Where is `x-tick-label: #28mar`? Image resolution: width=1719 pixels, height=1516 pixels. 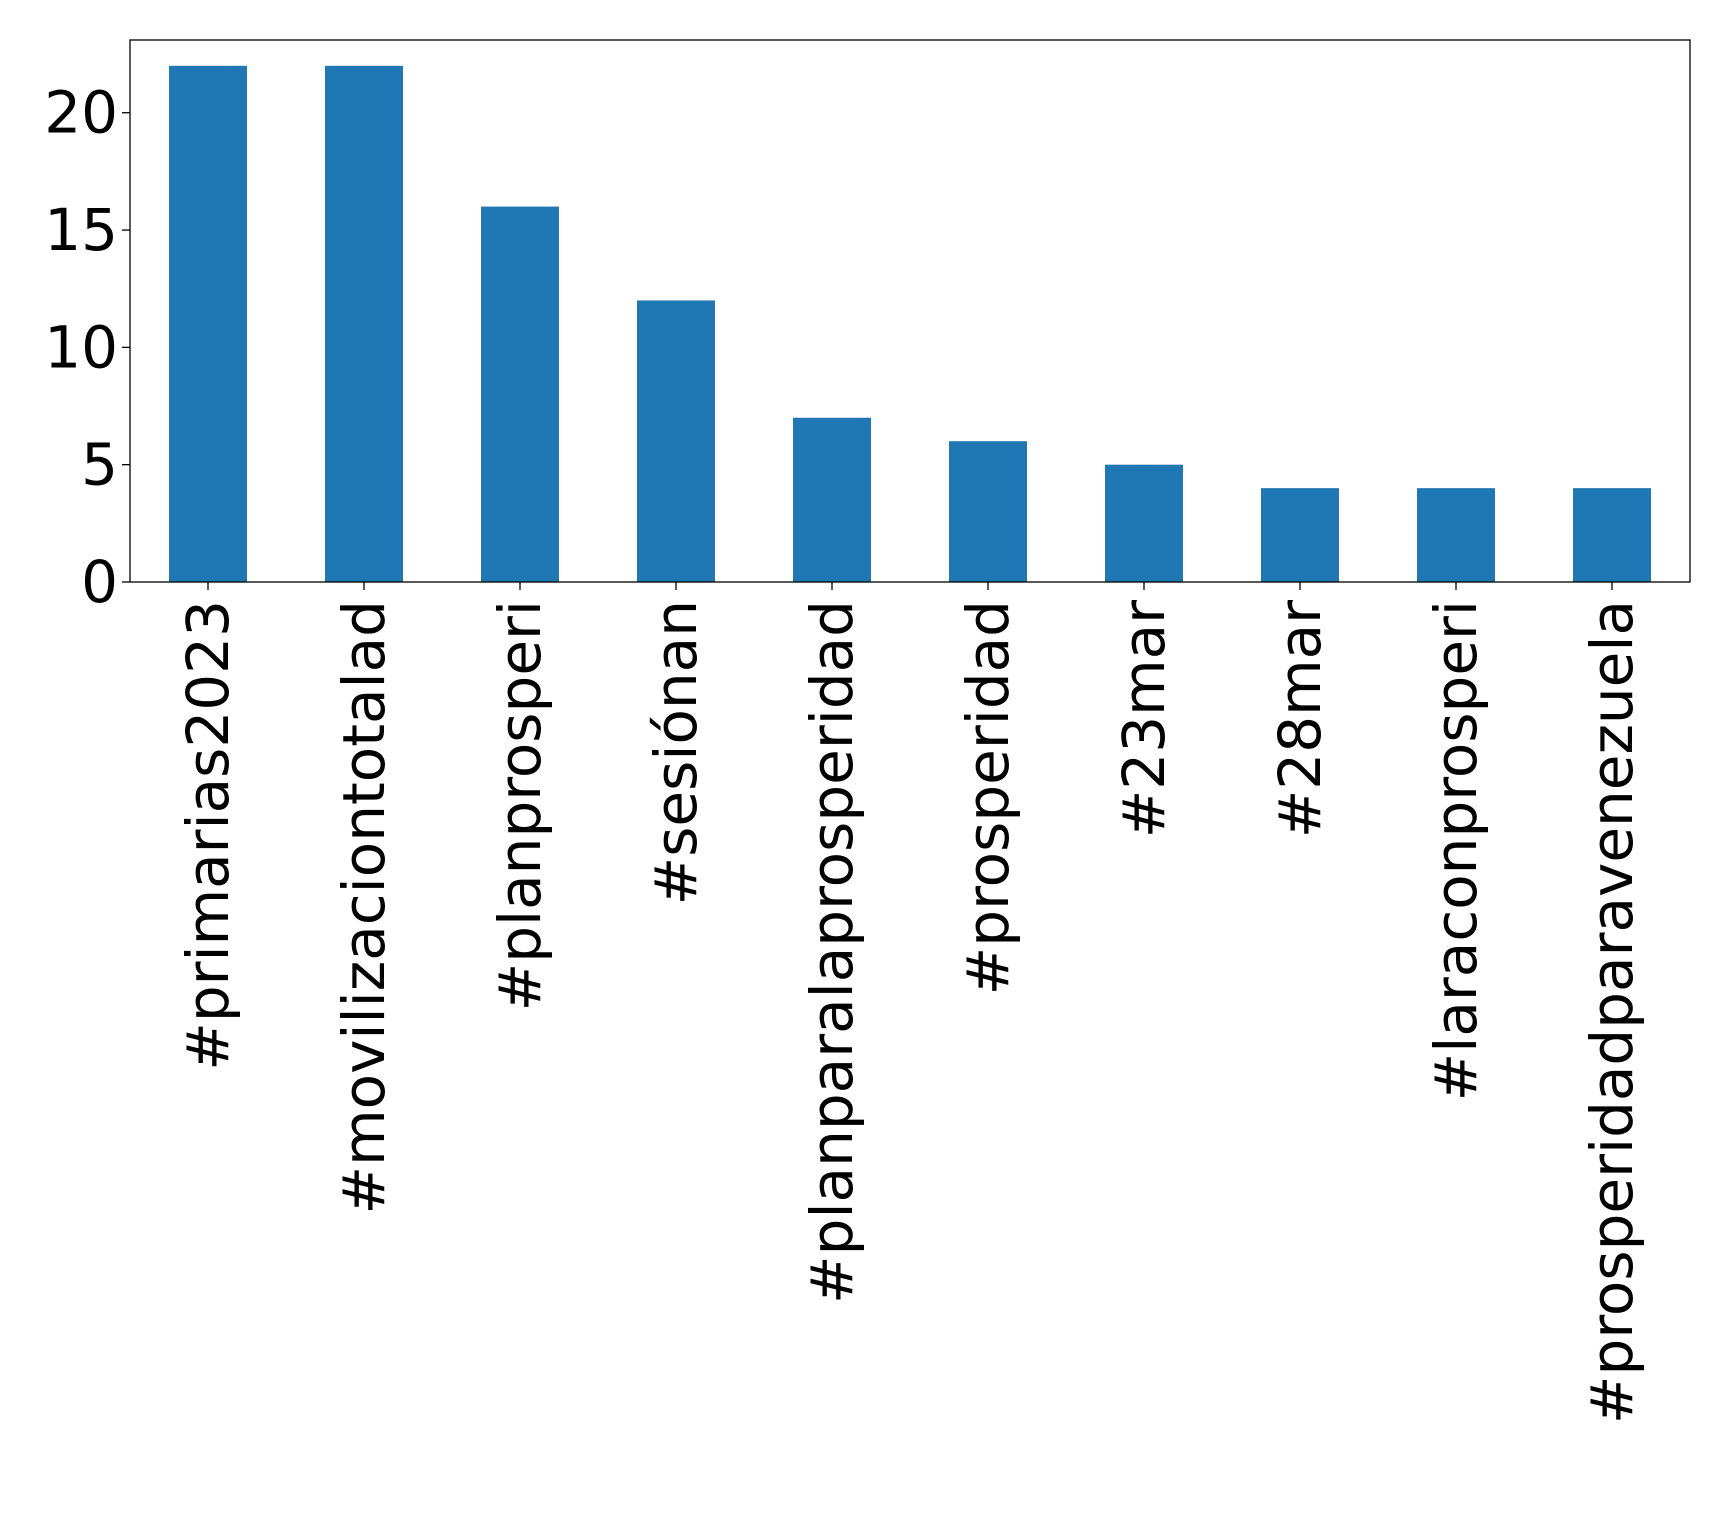
x-tick-label: #28mar is located at coordinates (1300, 719).